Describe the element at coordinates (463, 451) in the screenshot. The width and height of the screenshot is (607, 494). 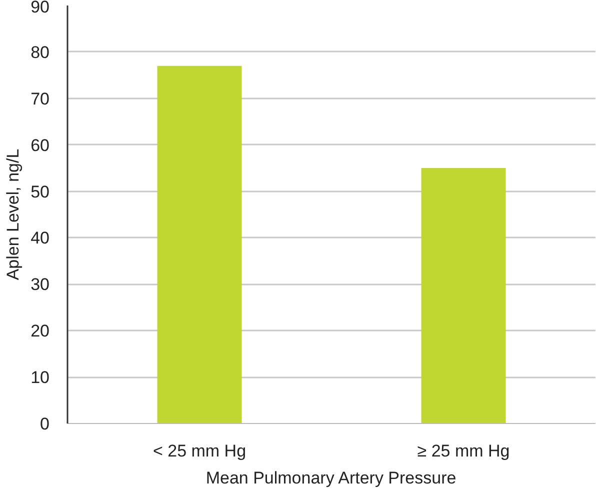
I see `x-tick-label: ≥ 25 mm Hg` at that location.